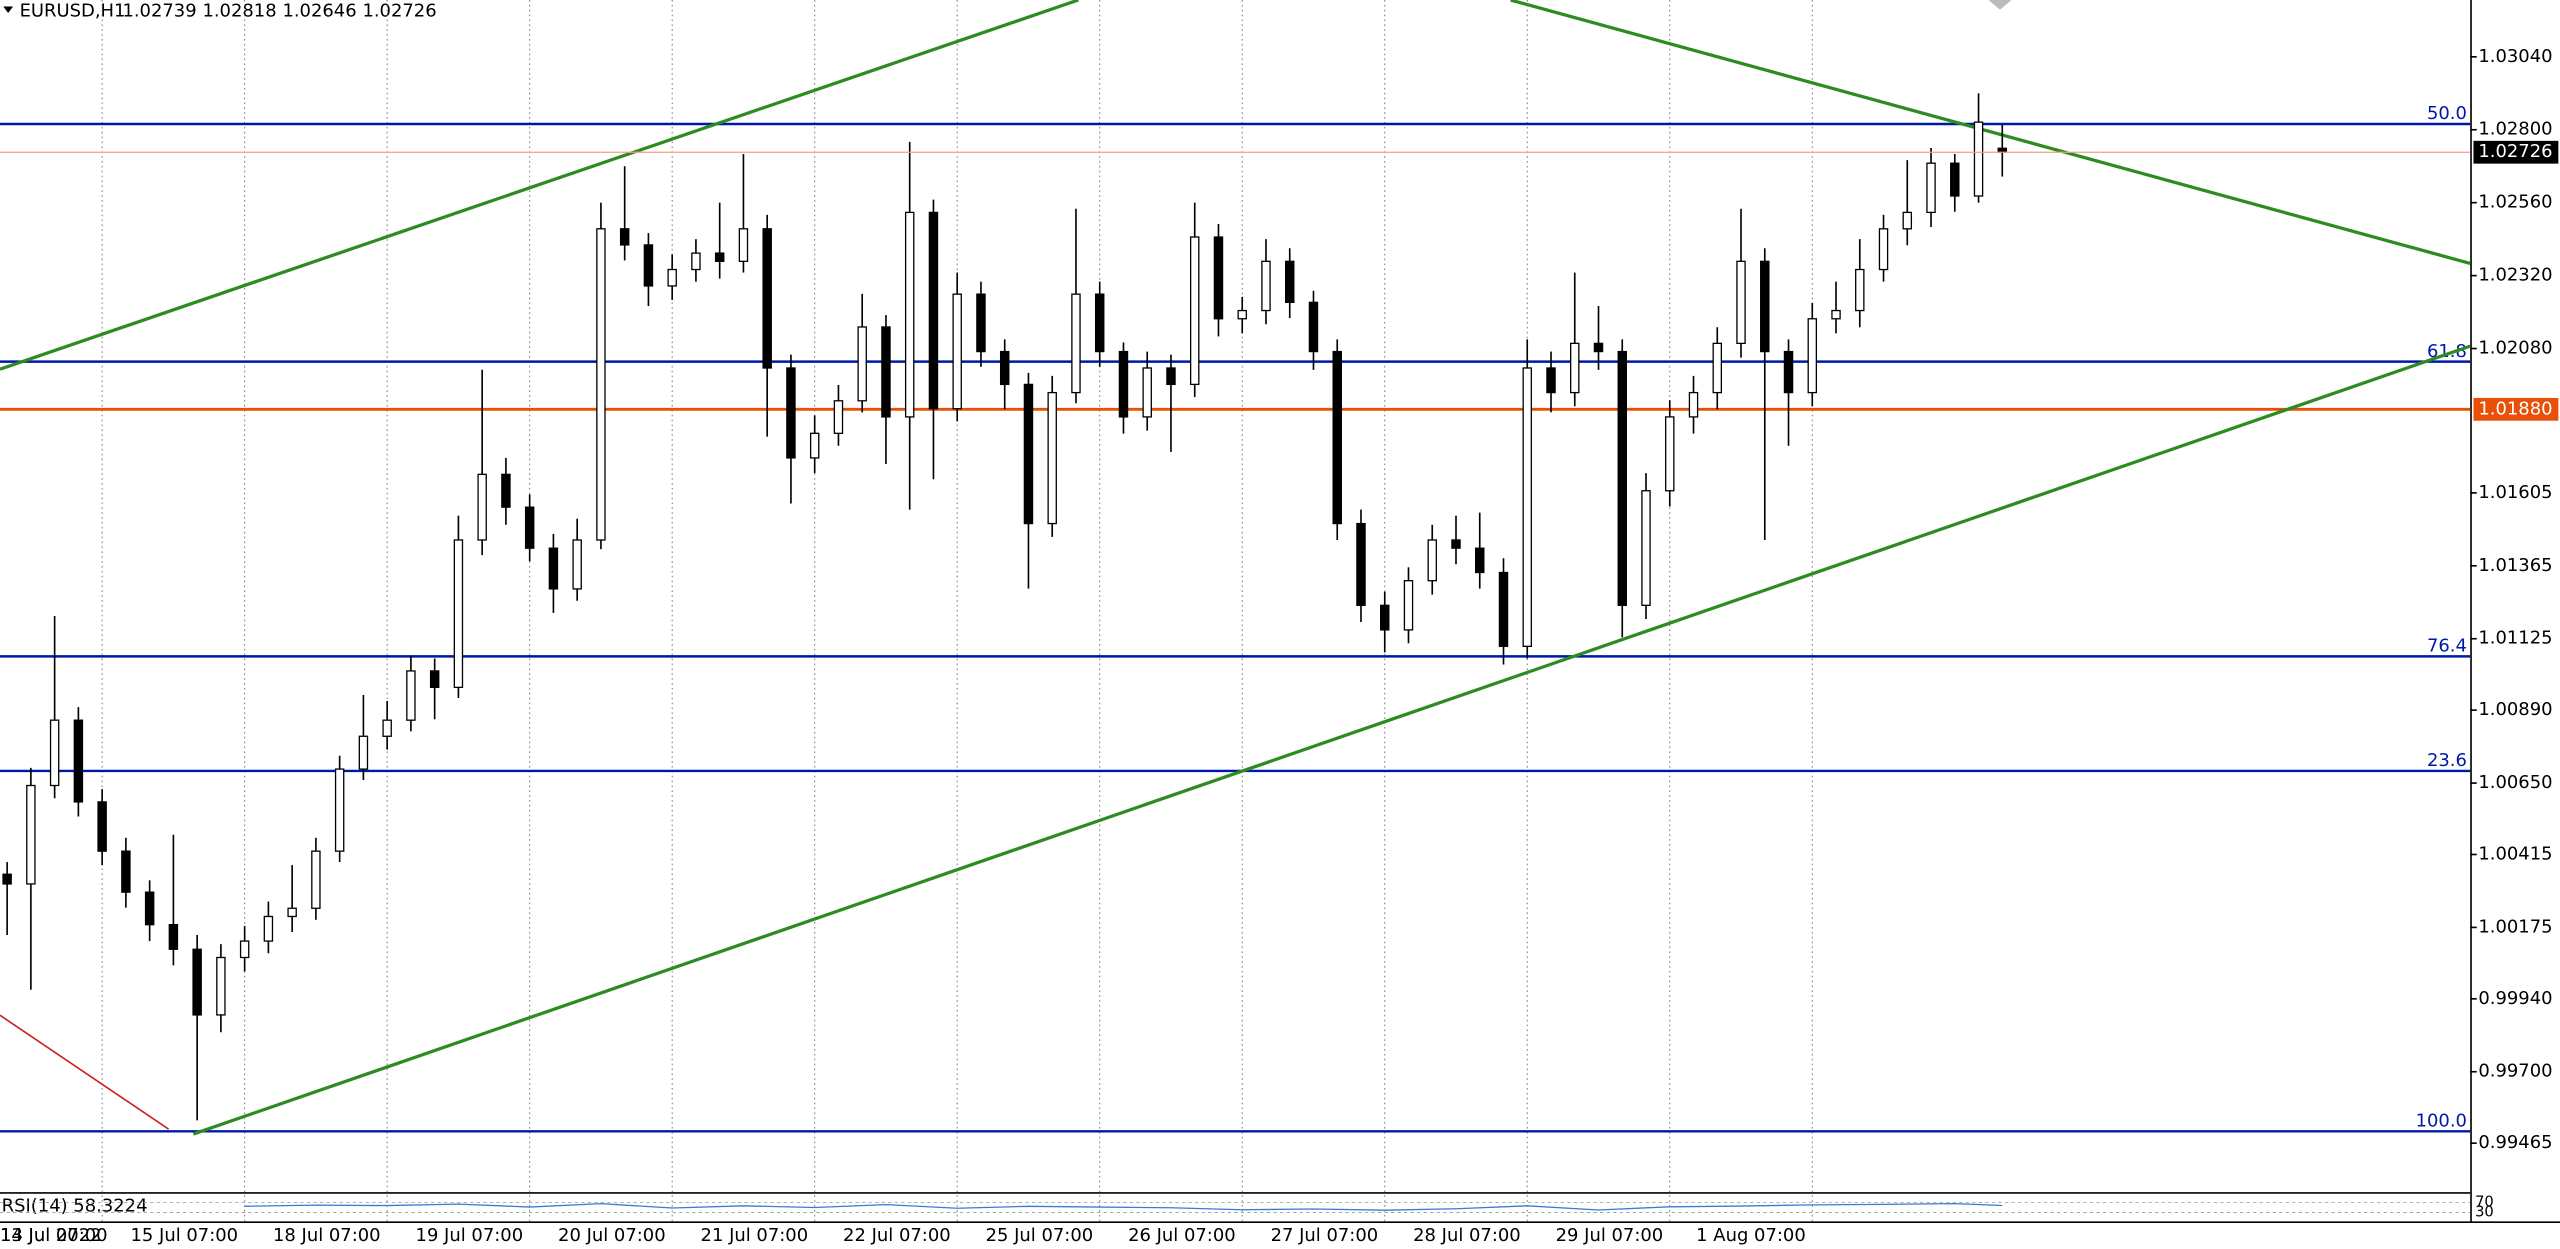 Image resolution: width=2560 pixels, height=1249 pixels. I want to click on fib-label: 23.6, so click(2447, 760).